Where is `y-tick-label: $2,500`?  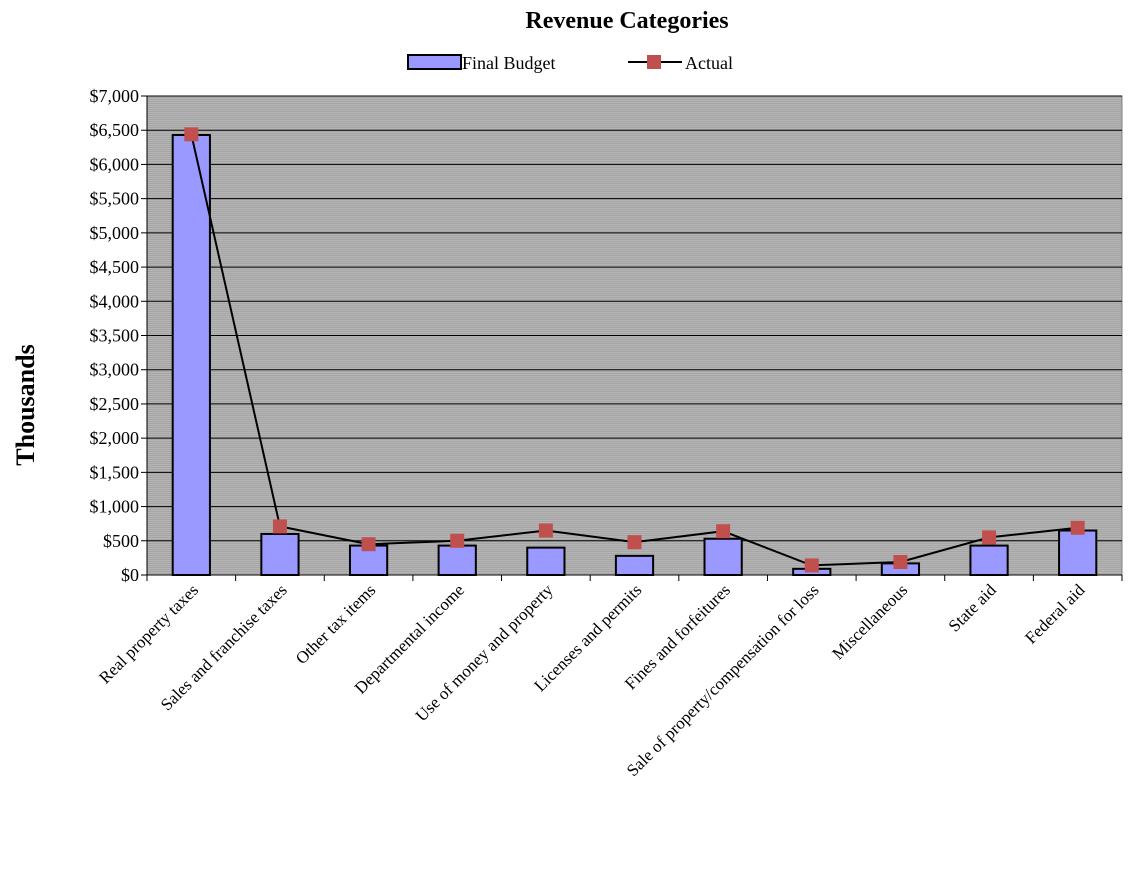 y-tick-label: $2,500 is located at coordinates (115, 404).